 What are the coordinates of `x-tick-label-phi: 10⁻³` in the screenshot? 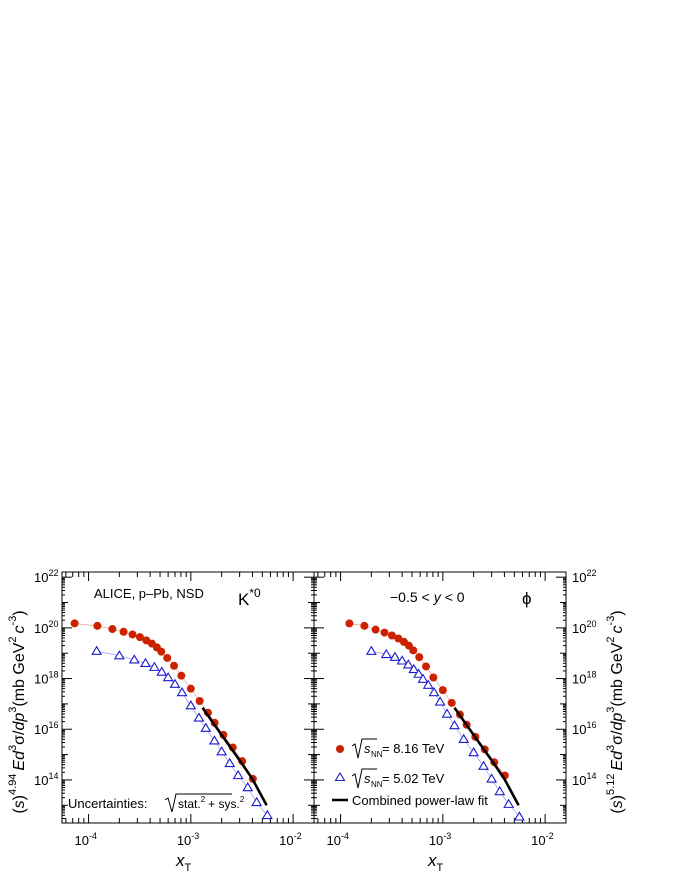 It's located at (440, 839).